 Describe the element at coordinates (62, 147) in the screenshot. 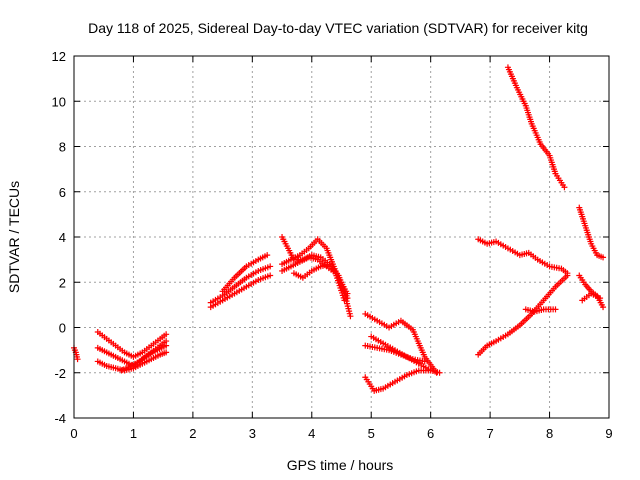

I see `y-tick-label: 8` at that location.